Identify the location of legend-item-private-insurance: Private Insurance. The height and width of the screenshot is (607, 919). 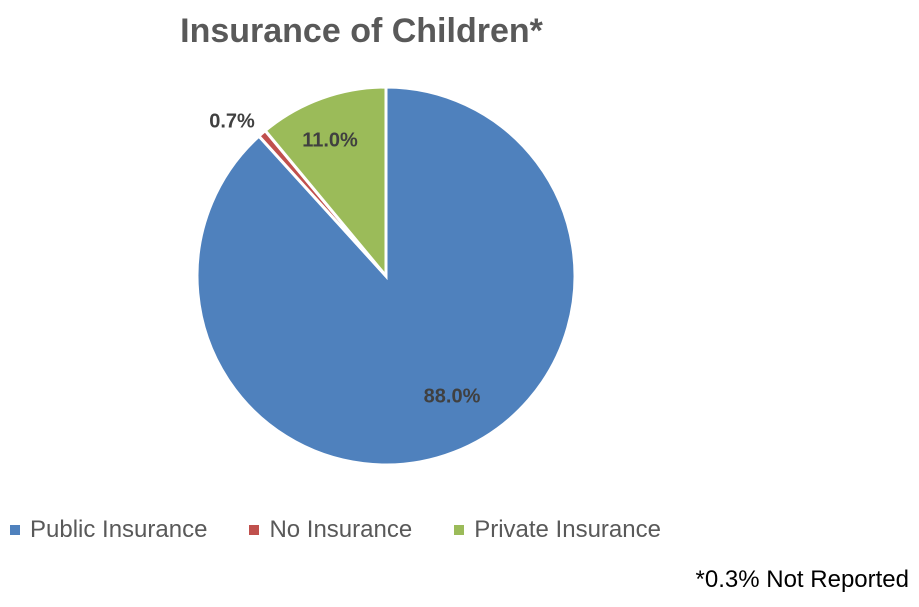
(557, 530).